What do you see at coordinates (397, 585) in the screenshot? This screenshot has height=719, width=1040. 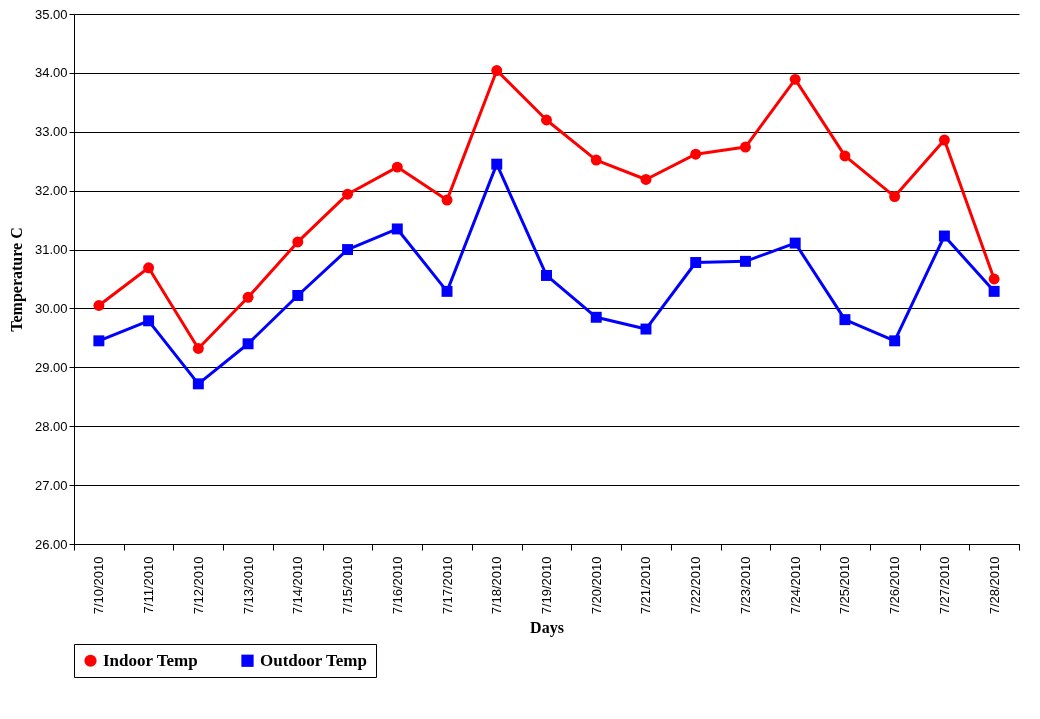 I see `x-tick-label: 7/16/2010` at bounding box center [397, 585].